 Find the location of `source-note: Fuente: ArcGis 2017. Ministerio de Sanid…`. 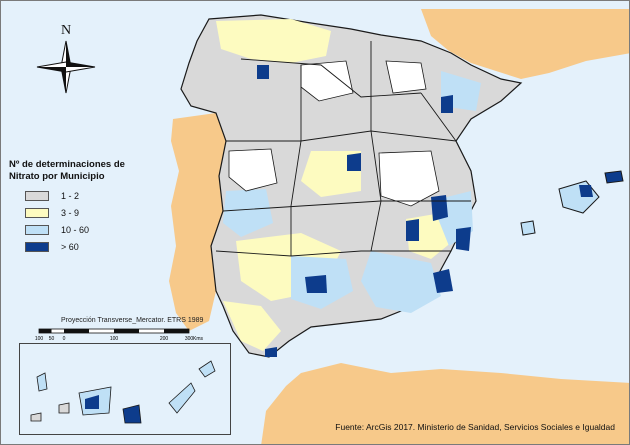

source-note: Fuente: ArcGis 2017. Ministerio de Sanid… is located at coordinates (475, 427).